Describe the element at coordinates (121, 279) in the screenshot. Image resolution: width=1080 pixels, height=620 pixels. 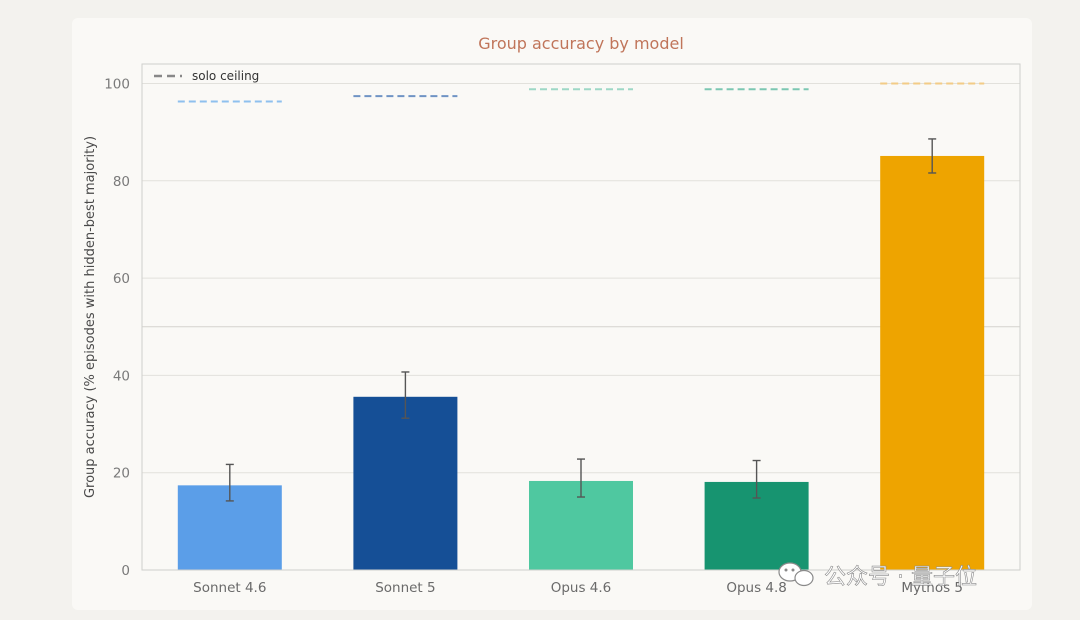
I see `y-tick-label: 60` at that location.